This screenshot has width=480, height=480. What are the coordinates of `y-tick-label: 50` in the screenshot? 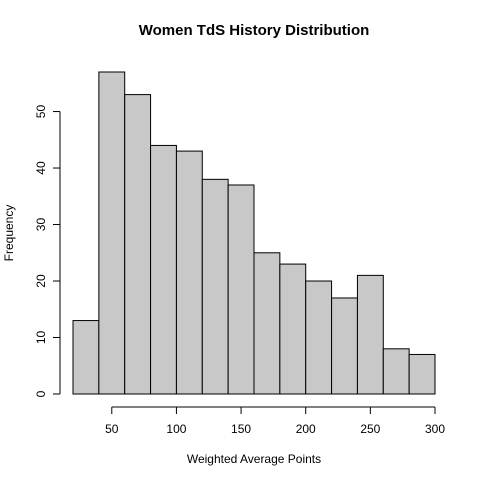 It's located at (41, 112).